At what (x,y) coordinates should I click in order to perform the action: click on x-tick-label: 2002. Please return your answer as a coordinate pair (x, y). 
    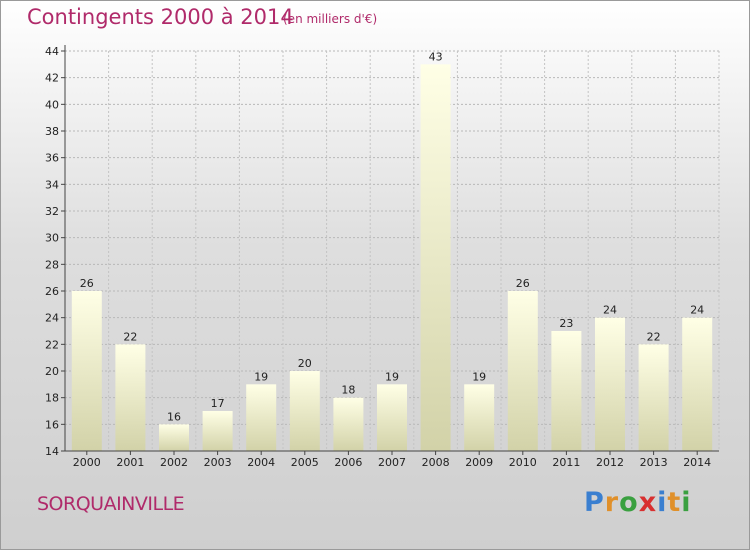
    Looking at the image, I should click on (174, 462).